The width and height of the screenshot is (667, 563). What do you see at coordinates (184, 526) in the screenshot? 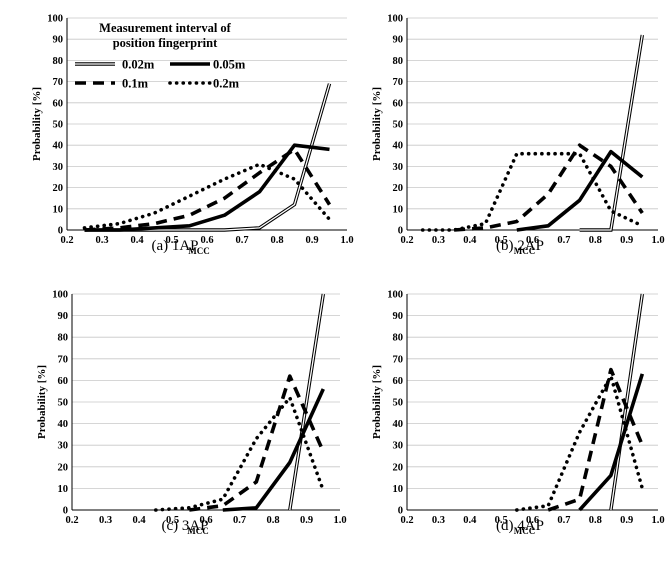
I see `panel-caption: (c) 3AP` at bounding box center [184, 526].